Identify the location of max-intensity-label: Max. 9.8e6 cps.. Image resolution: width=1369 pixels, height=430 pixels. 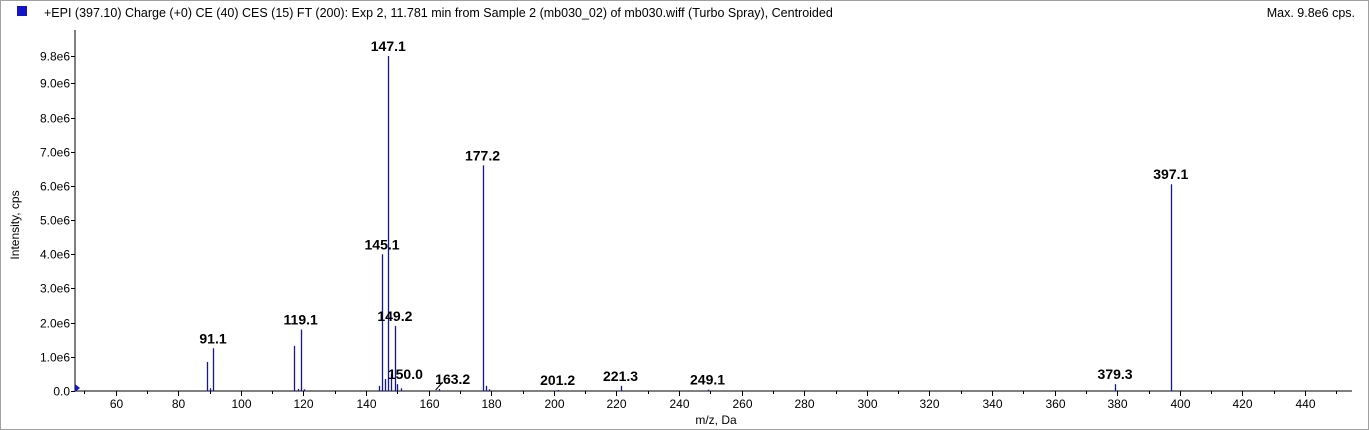
(1310, 13).